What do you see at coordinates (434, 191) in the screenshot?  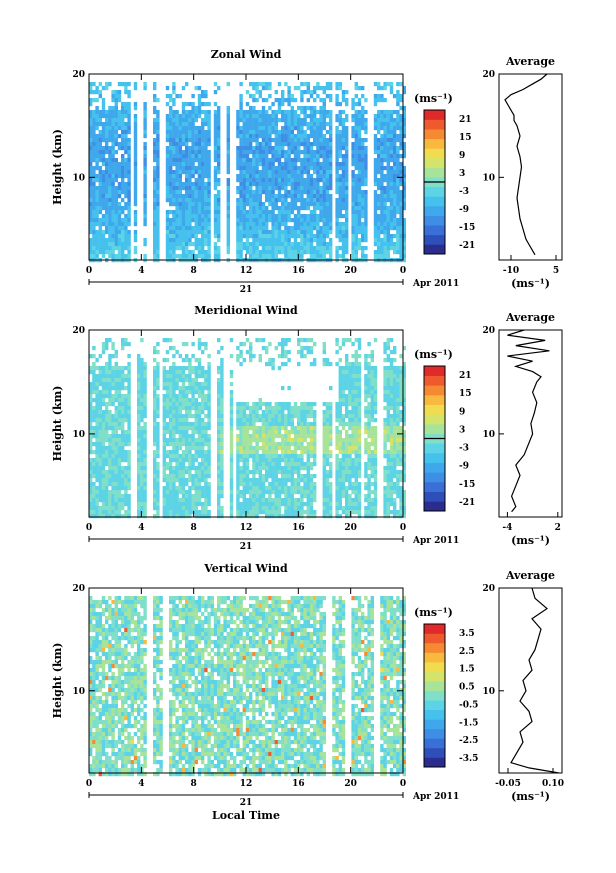 I see `colorbar-swatch` at bounding box center [434, 191].